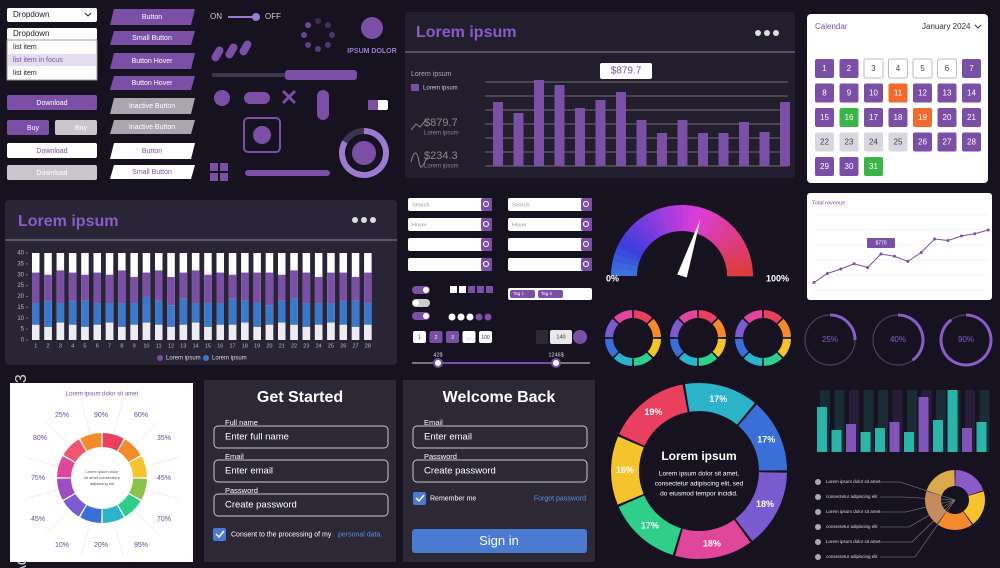 Image resolution: width=1000 pixels, height=568 pixels. I want to click on x-tick-label: 15, so click(208, 346).